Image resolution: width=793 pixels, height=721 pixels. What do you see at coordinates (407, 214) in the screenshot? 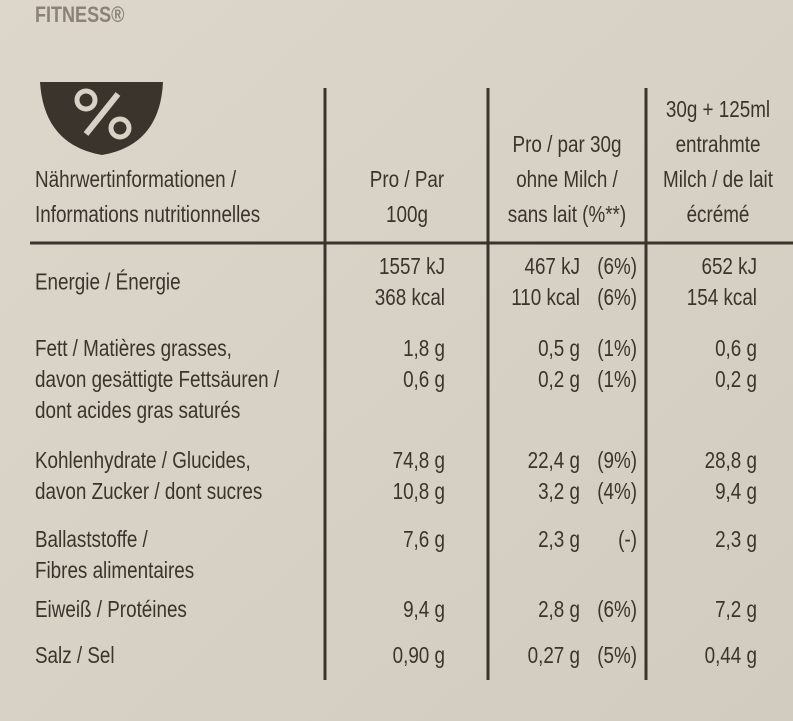
I see `header-cell: 100g` at bounding box center [407, 214].